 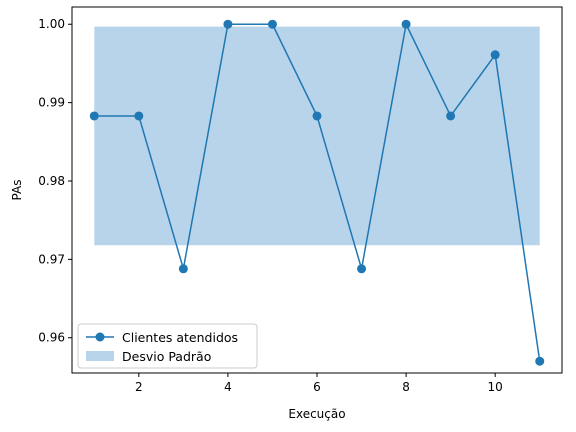 What do you see at coordinates (495, 387) in the screenshot?
I see `x-tick-label: 10` at bounding box center [495, 387].